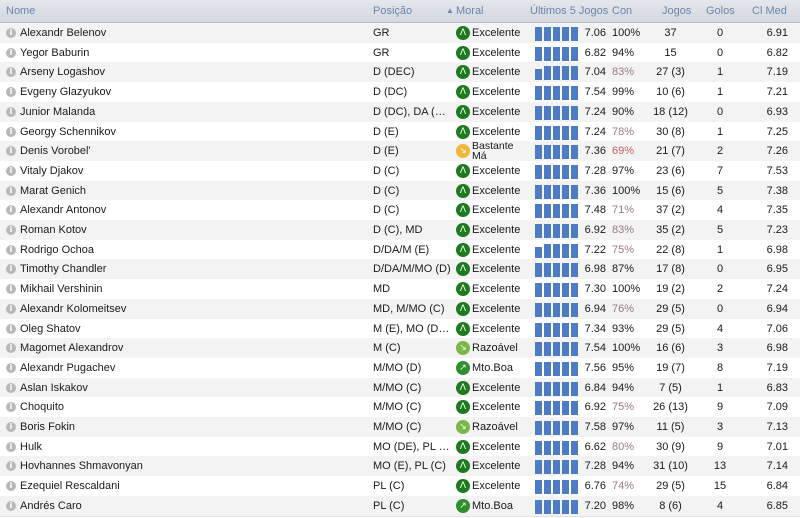  Describe the element at coordinates (55, 52) in the screenshot. I see `player-name: Yegor Baburin` at that location.